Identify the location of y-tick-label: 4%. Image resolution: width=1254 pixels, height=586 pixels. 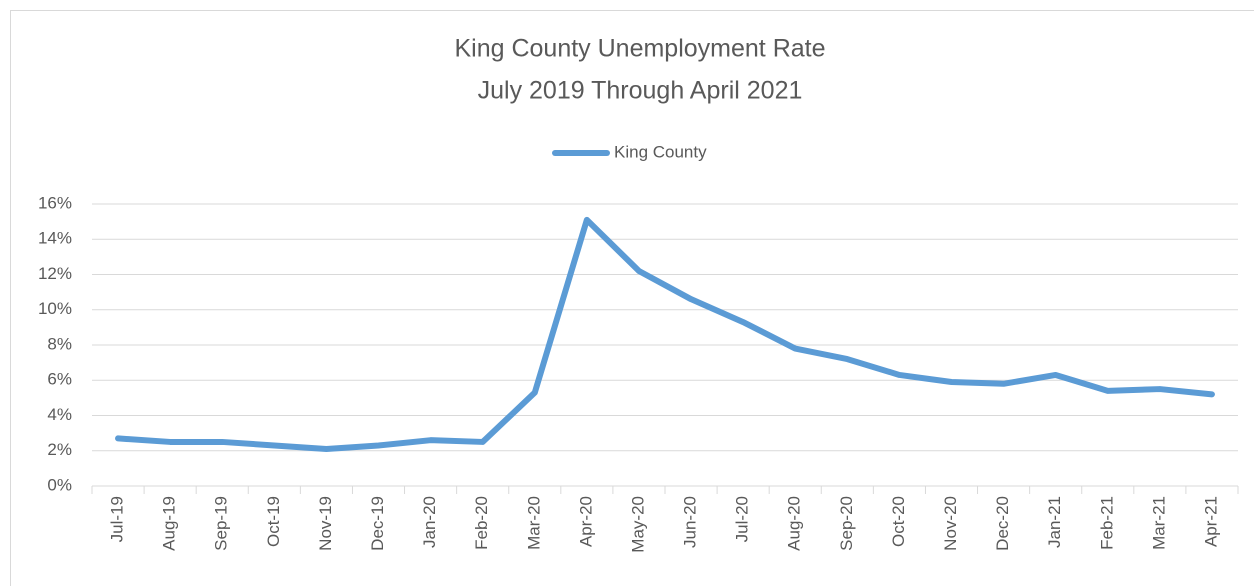
(59, 414).